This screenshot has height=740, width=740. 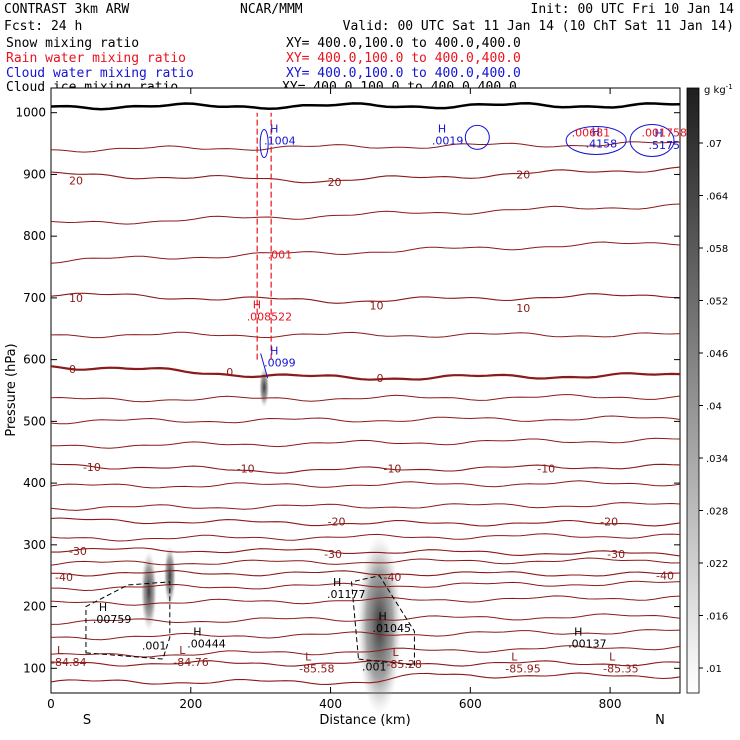 What do you see at coordinates (718, 89) in the screenshot?
I see `colorbar-unit: g kg-1` at bounding box center [718, 89].